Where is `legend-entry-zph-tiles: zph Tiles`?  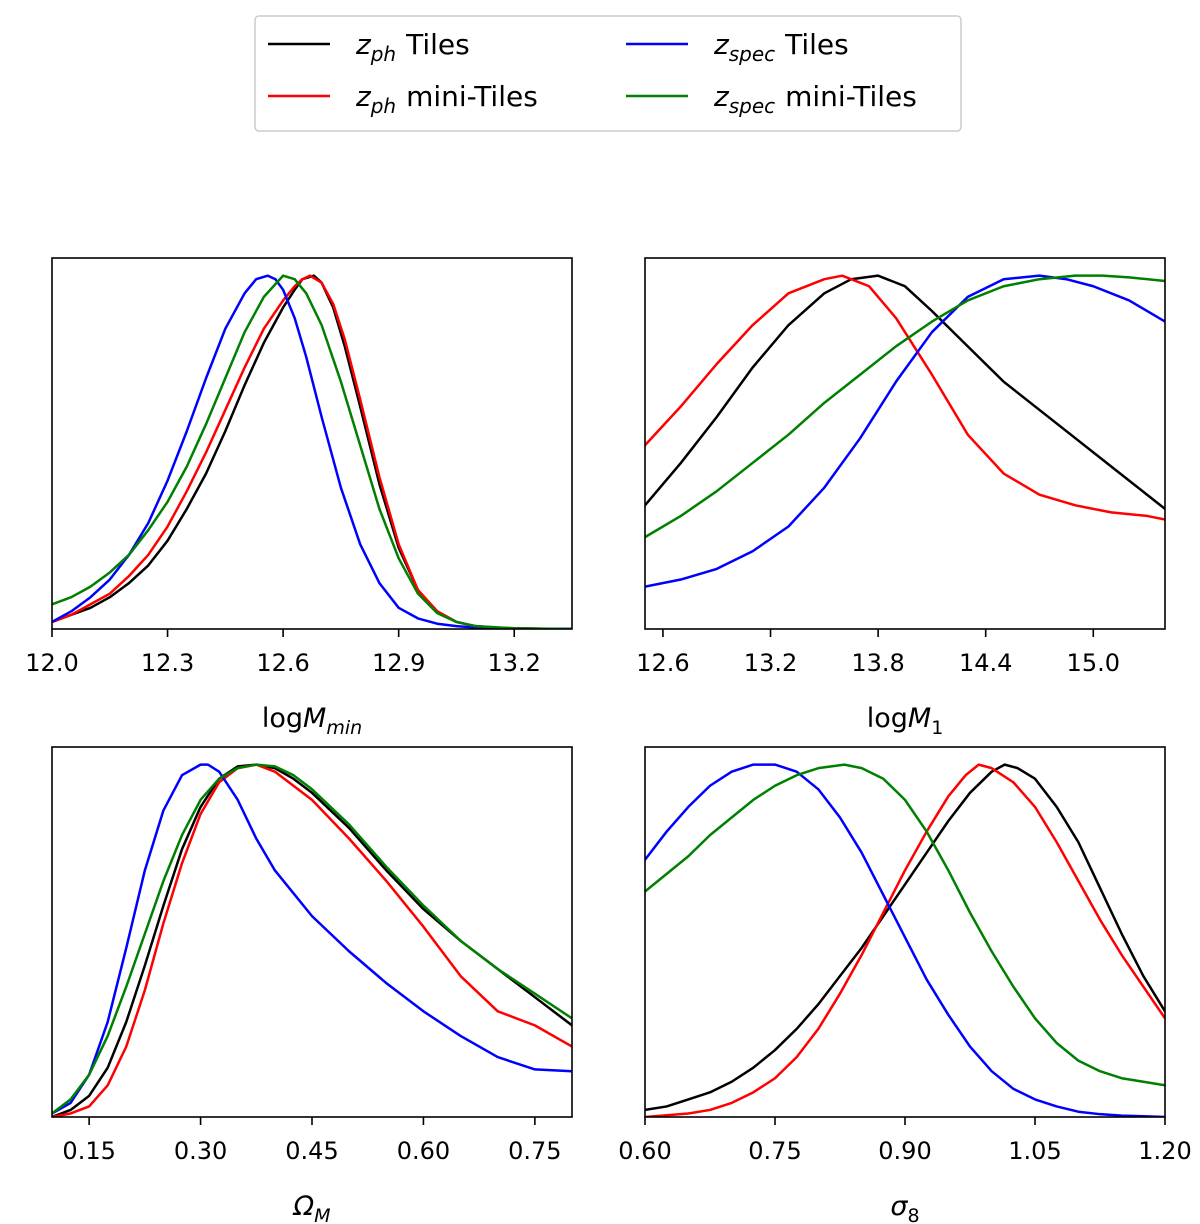
legend-entry-zph-tiles: zph Tiles is located at coordinates (369, 47).